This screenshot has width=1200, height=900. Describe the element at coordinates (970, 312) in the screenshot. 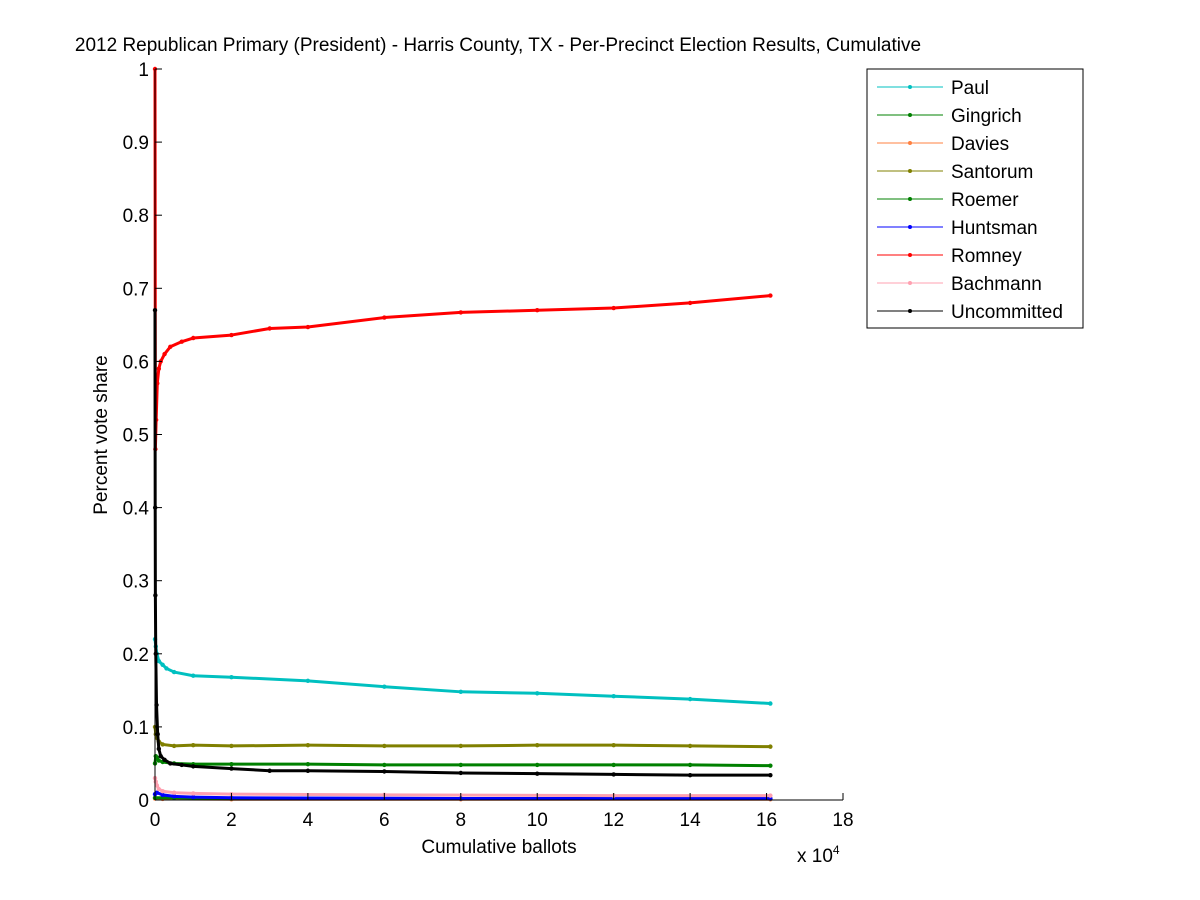

I see `legend-item-uncommitted: Uncommitted` at that location.